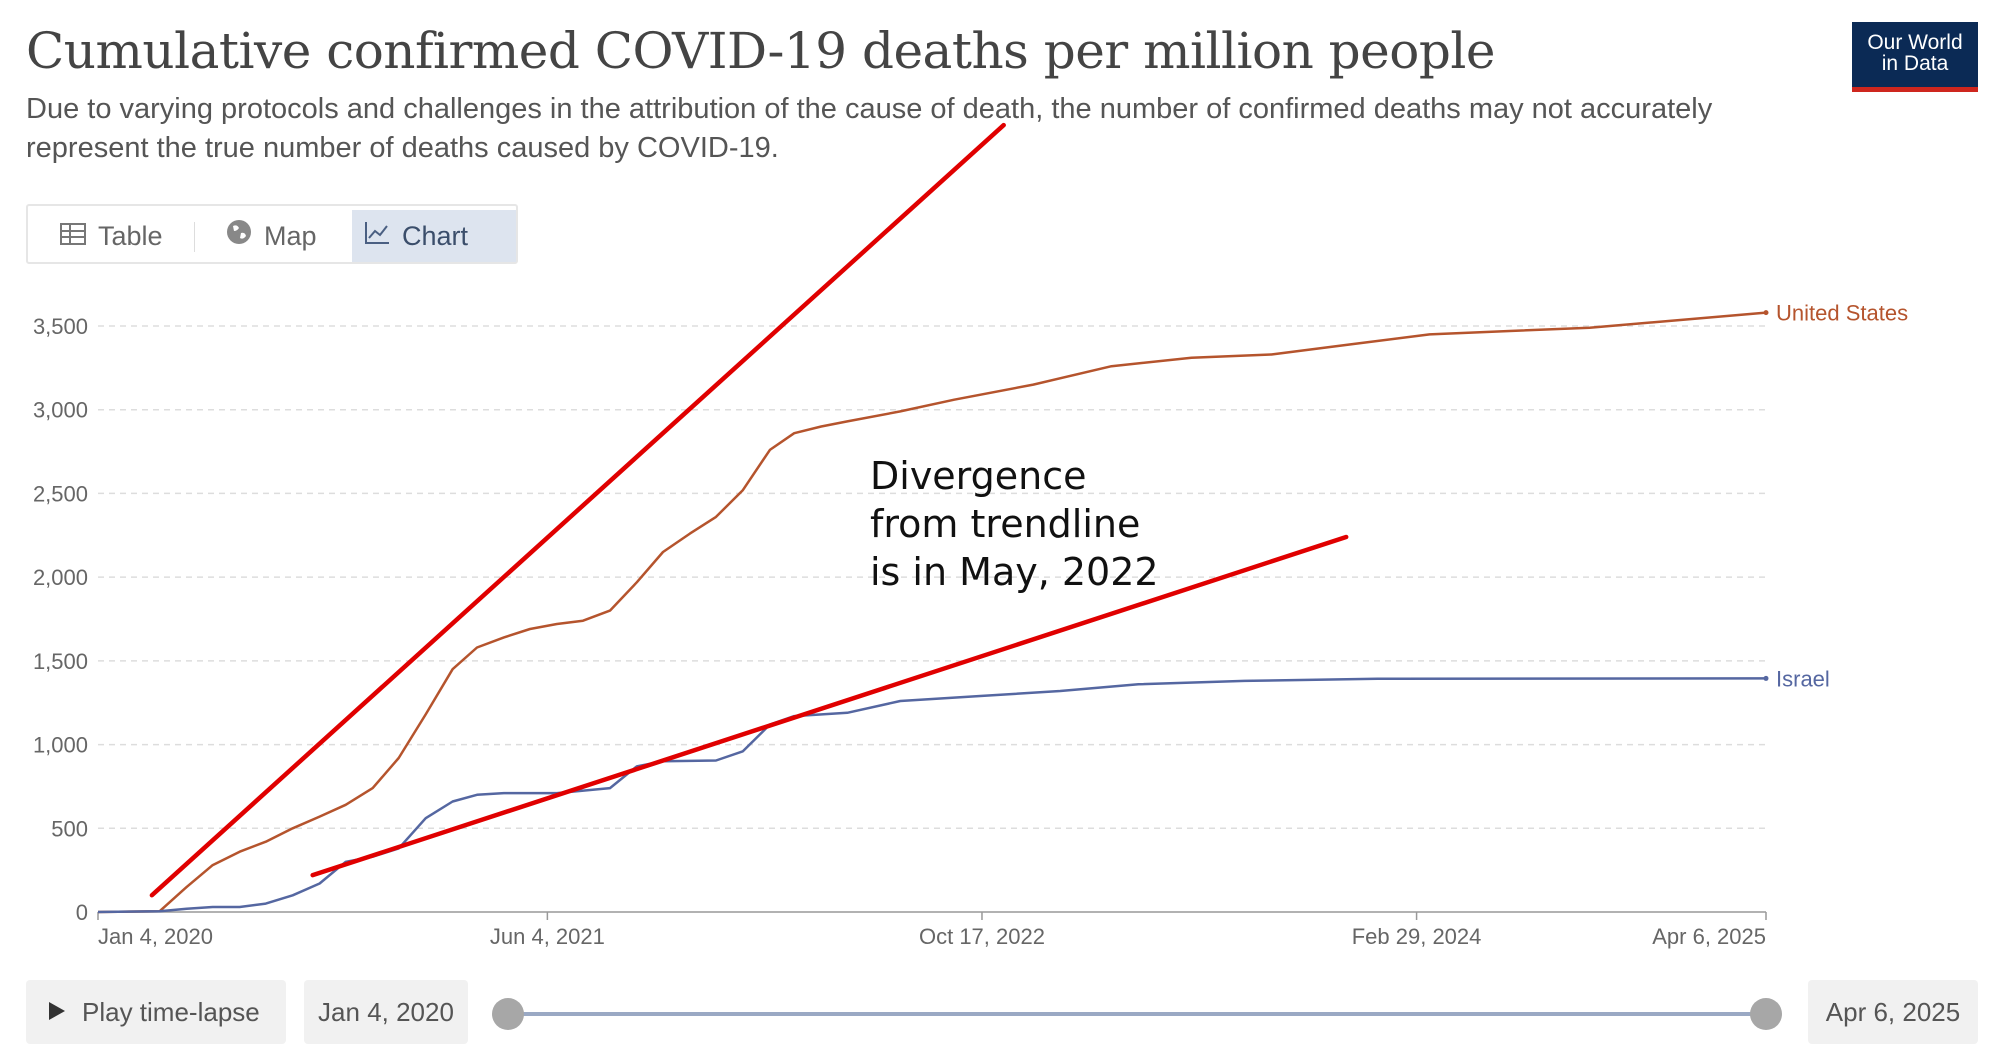 This screenshot has width=1992, height=1054. Describe the element at coordinates (82, 912) in the screenshot. I see `y-tick-label: 0` at that location.